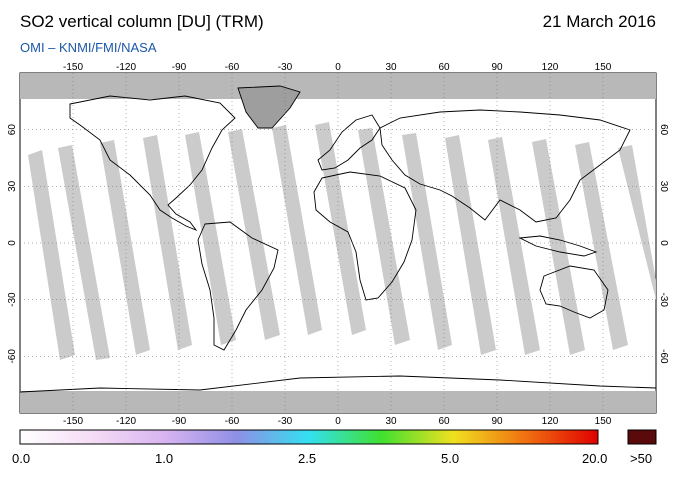 The image size is (676, 480). Describe the element at coordinates (663, 187) in the screenshot. I see `lat-tick-right: 30` at that location.